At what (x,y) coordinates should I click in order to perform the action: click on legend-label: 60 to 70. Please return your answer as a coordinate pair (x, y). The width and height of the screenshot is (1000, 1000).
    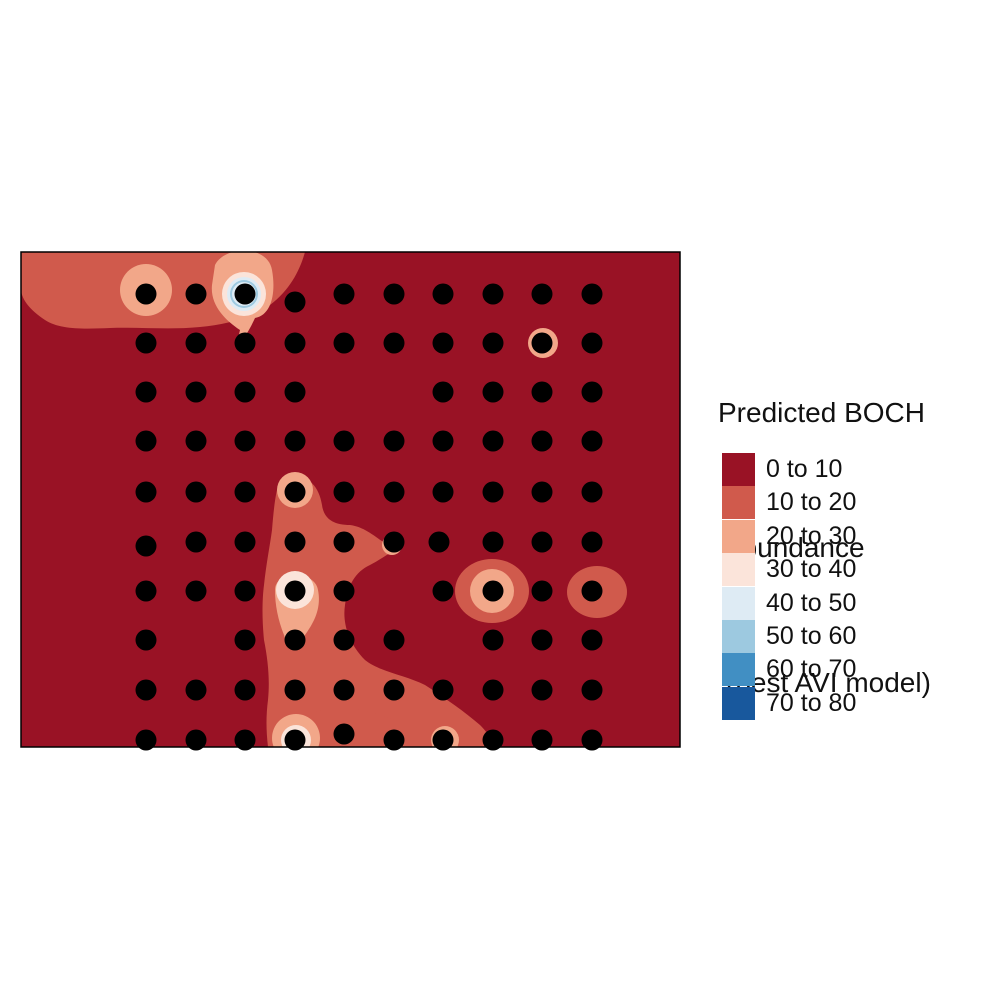
    Looking at the image, I should click on (811, 669).